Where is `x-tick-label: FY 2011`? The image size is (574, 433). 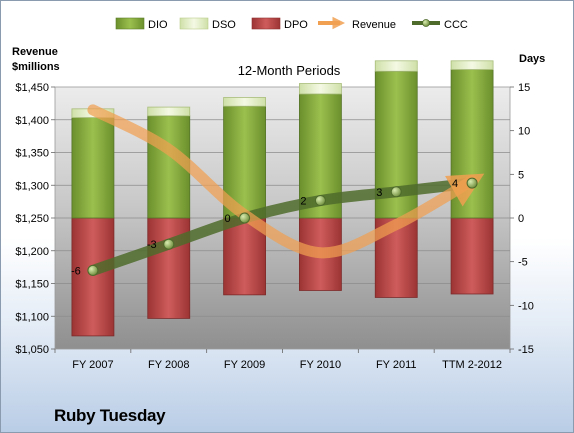
x-tick-label: FY 2011 is located at coordinates (396, 365).